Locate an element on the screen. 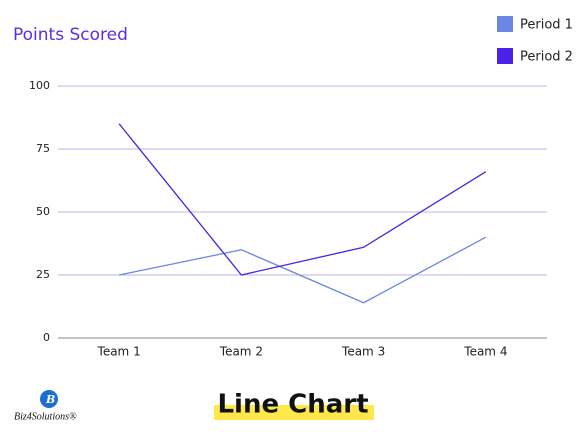 The height and width of the screenshot is (440, 587). y-tick-label: 75 is located at coordinates (43, 148).